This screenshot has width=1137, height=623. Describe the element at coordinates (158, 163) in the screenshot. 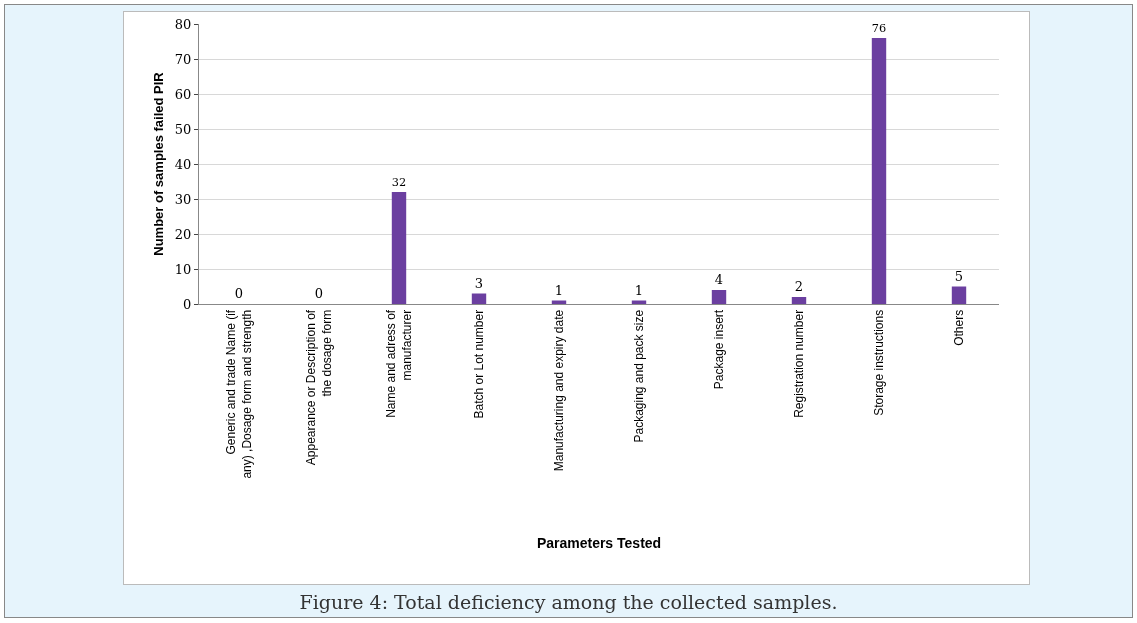

I see `y-axis-title: Number of samples failed PIR` at that location.